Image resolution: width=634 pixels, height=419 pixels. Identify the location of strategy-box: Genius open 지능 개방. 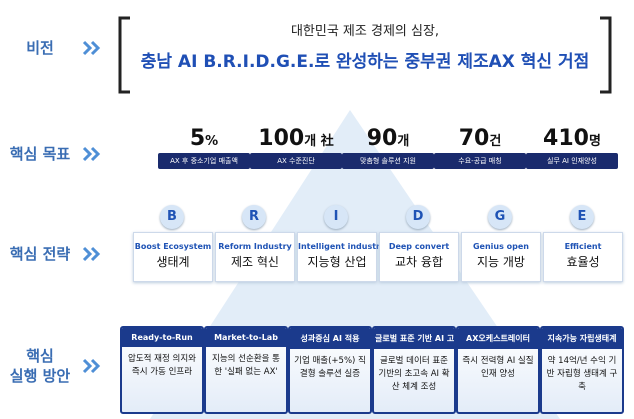
(501, 257).